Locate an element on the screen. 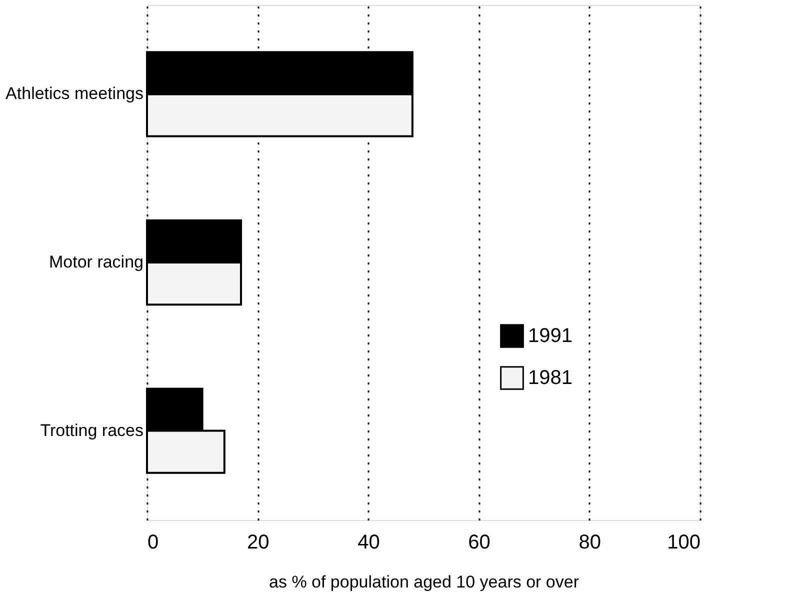 This screenshot has width=798, height=606. x-tick-label: 80 is located at coordinates (590, 543).